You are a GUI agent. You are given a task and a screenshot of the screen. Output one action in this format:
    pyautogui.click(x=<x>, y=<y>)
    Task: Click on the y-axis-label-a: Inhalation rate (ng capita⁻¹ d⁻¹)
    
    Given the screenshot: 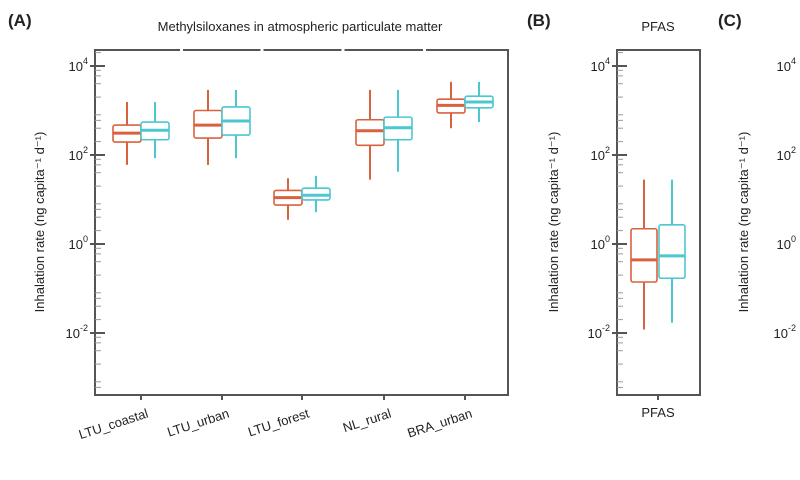 What is the action you would take?
    pyautogui.click(x=39, y=222)
    